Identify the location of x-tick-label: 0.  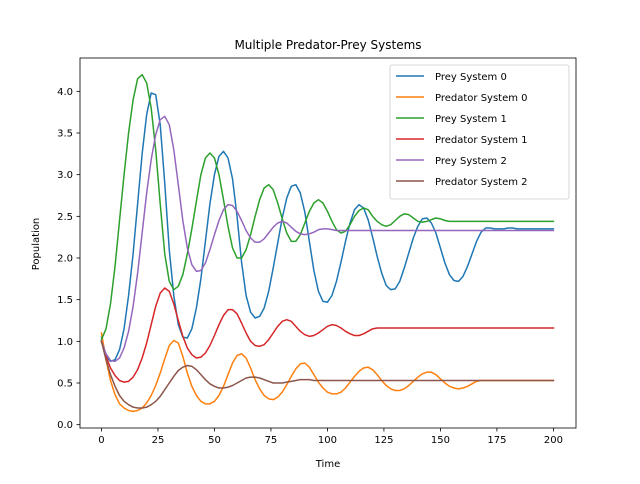
(101, 440).